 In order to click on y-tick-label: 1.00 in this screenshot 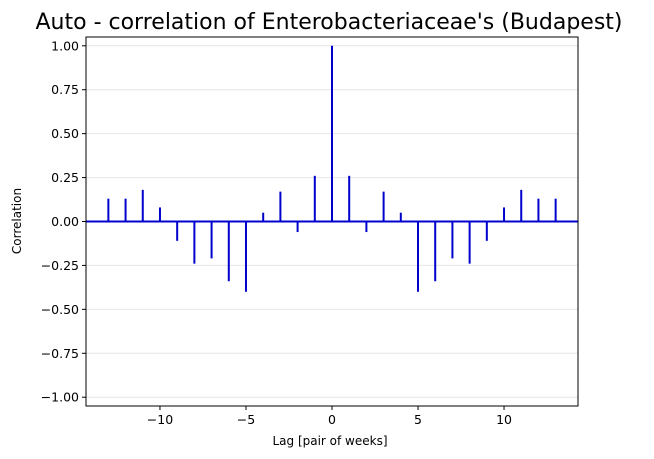, I will do `click(65, 45)`.